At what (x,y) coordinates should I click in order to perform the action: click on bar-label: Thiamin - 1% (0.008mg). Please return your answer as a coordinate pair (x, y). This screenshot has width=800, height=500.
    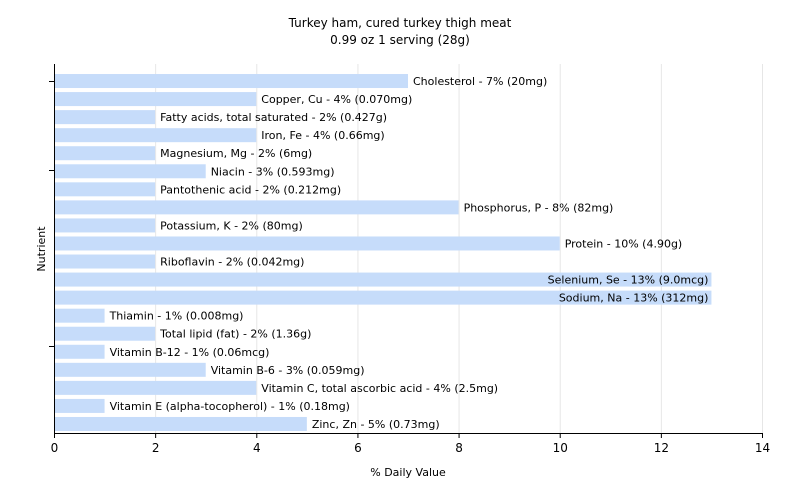
    Looking at the image, I should click on (176, 316).